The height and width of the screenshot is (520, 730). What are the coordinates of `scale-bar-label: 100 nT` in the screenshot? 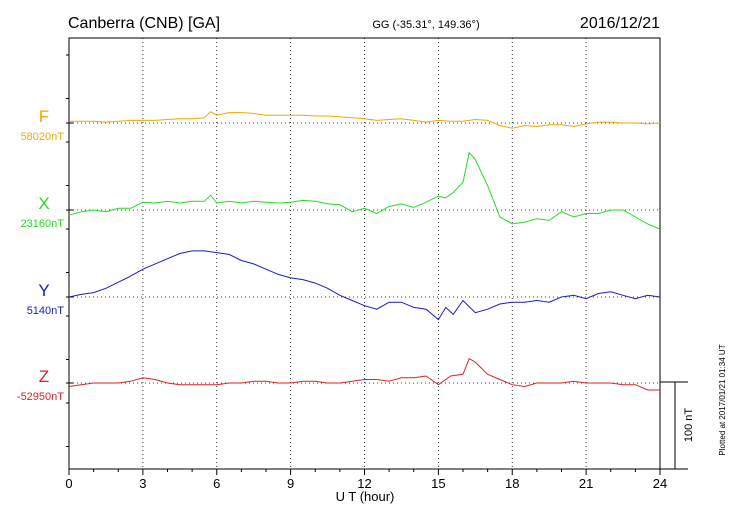 It's located at (689, 425).